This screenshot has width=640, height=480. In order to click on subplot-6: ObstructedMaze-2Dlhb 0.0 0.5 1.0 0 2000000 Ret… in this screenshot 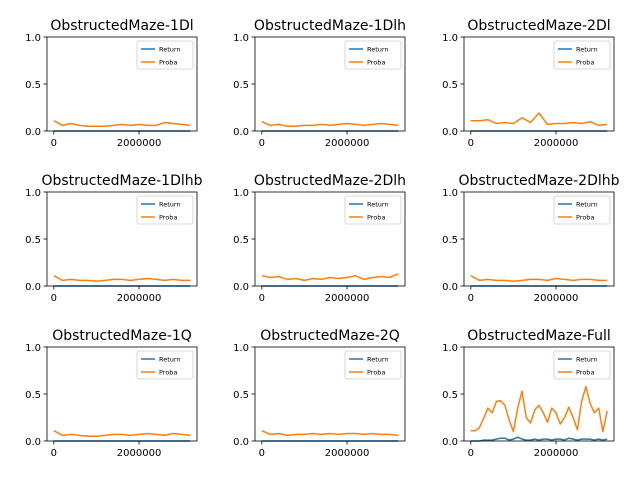, I will do `click(531, 238)`.